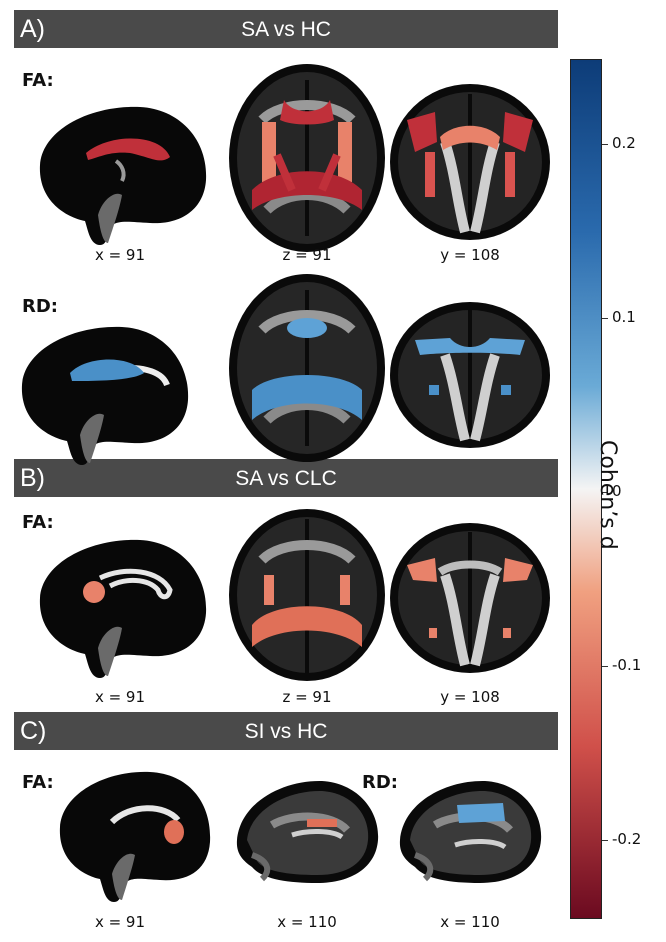 This screenshot has height=942, width=666. I want to click on colorbar-tick-label: -0.2, so click(627, 839).